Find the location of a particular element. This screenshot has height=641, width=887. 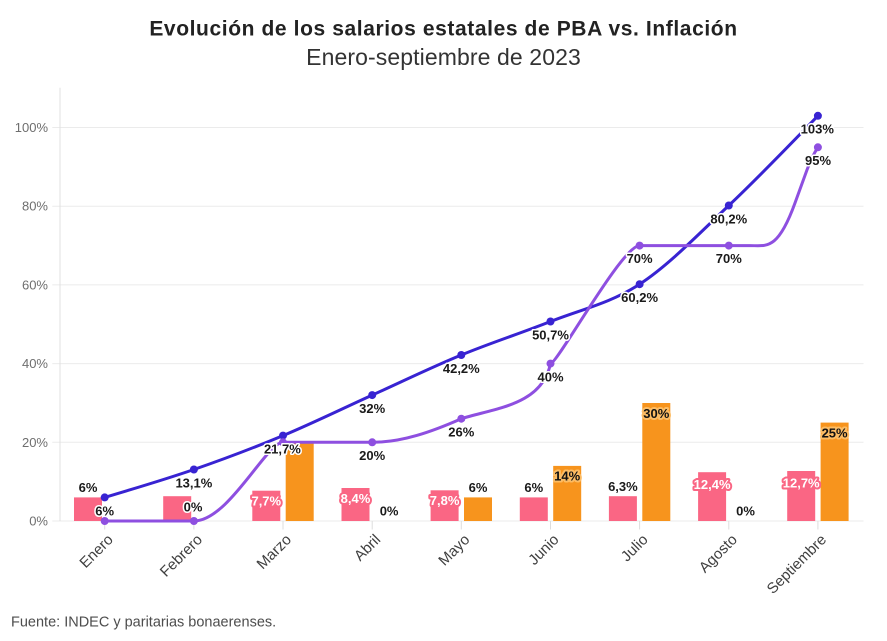

svg-text: 7,8% is located at coordinates (445, 500).